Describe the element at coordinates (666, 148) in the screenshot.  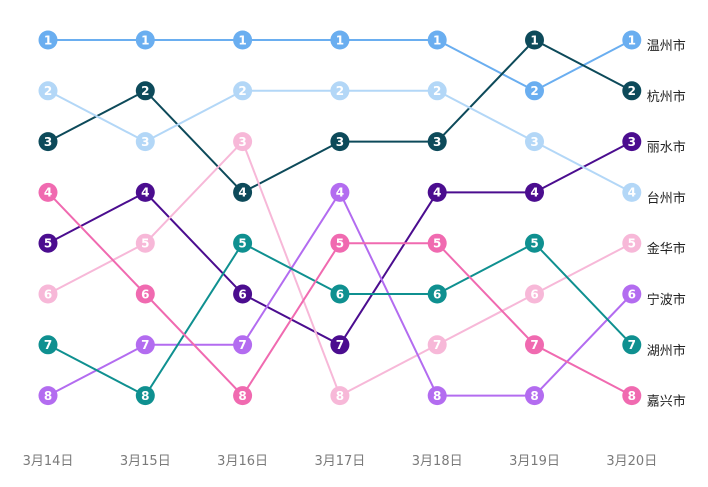
I see `series-name-label: 丽水市` at that location.